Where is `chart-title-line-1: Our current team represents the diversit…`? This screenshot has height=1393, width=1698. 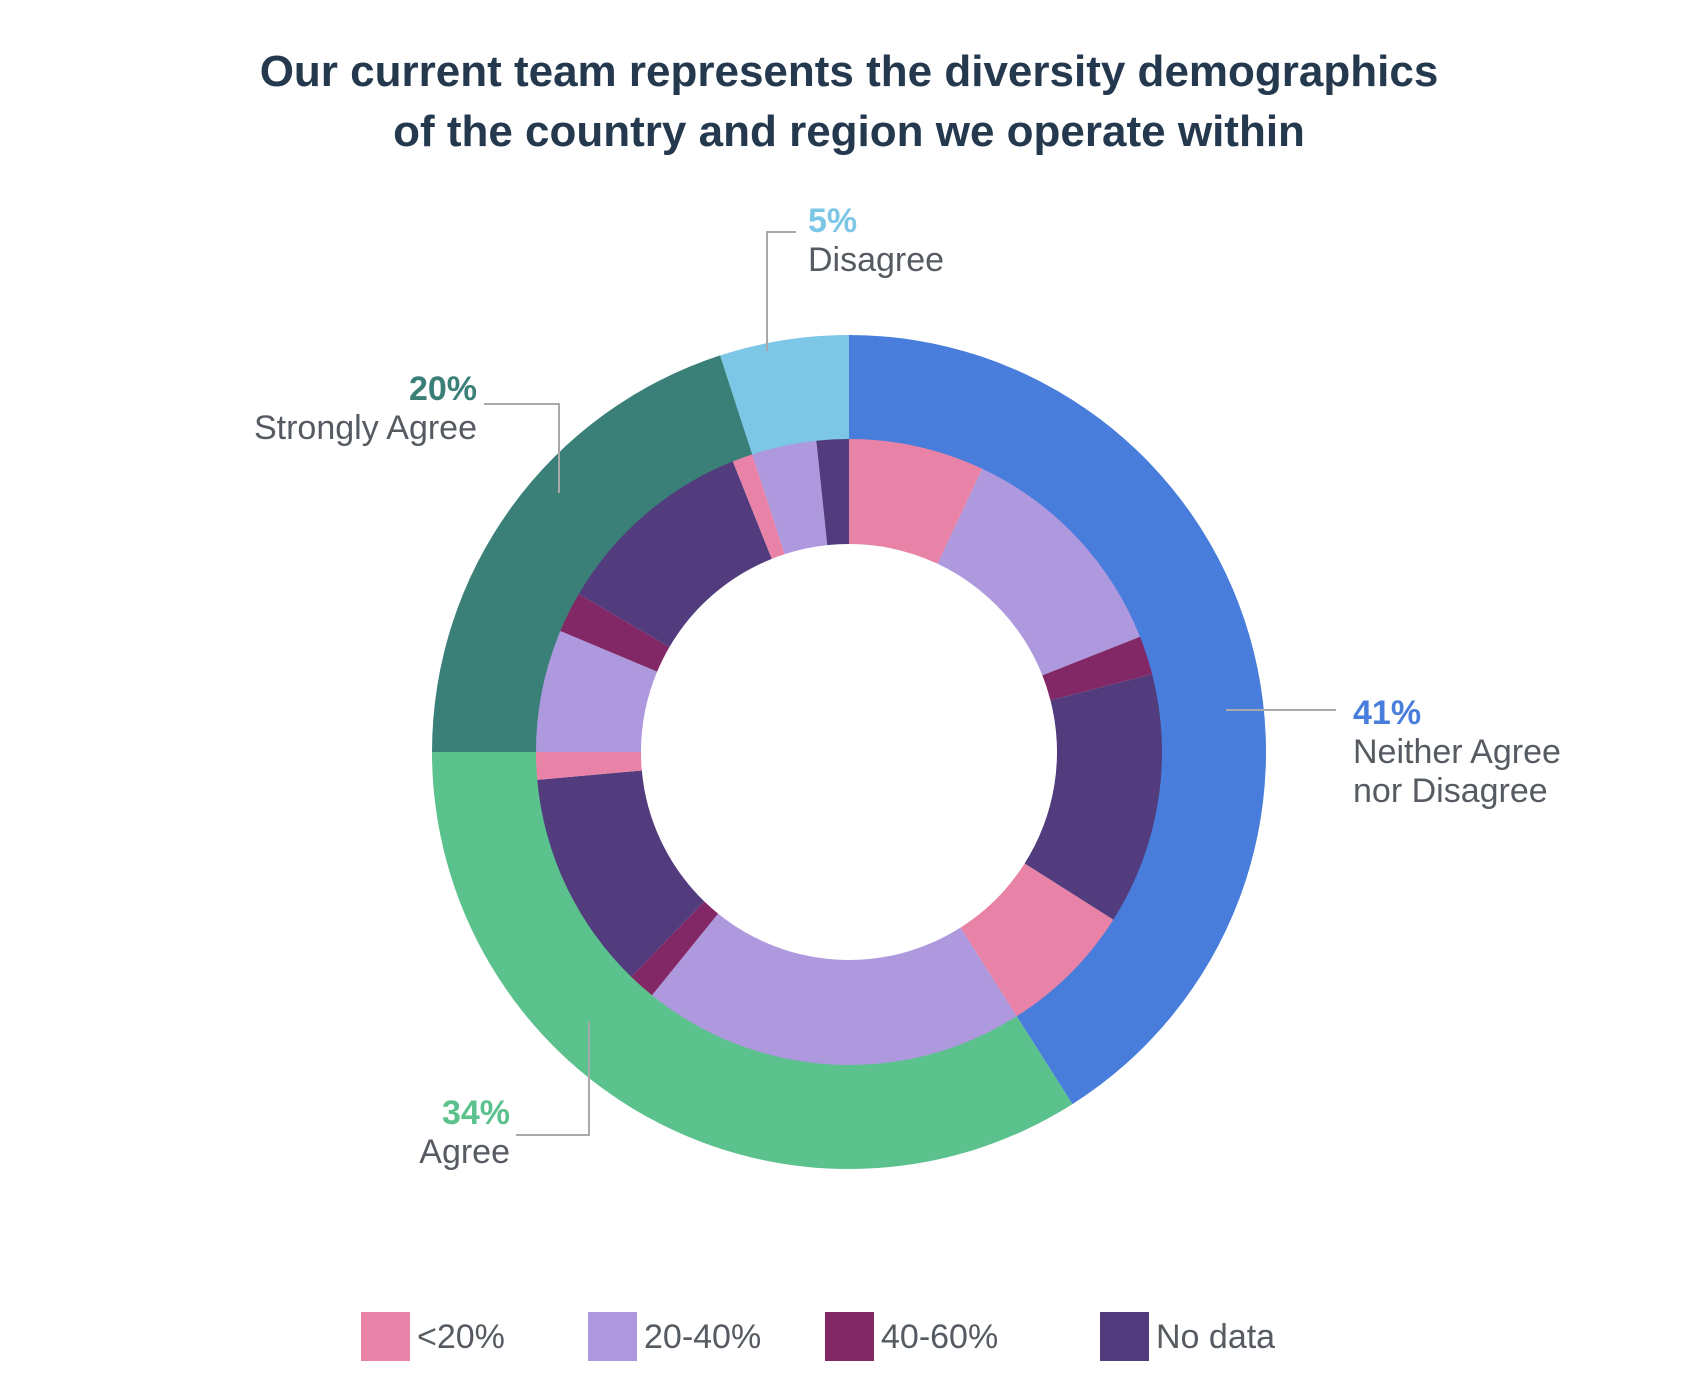 chart-title-line-1: Our current team represents the diversit… is located at coordinates (849, 71).